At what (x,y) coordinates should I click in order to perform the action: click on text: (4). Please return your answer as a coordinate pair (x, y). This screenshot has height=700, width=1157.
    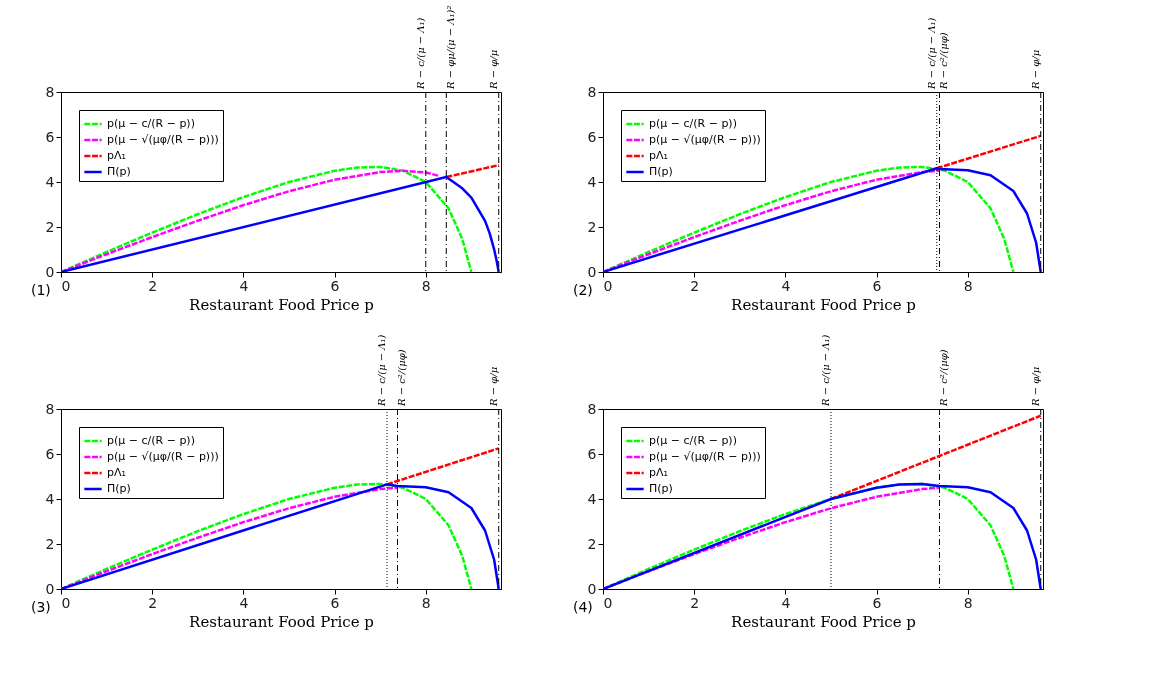
    Looking at the image, I should click on (583, 607).